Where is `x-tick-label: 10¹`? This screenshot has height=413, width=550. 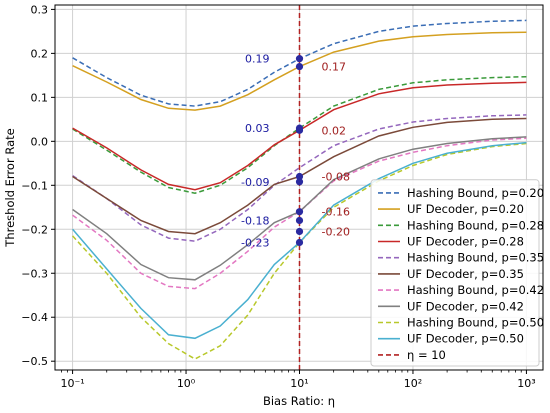
x-tick-label: 10¹ is located at coordinates (299, 383).